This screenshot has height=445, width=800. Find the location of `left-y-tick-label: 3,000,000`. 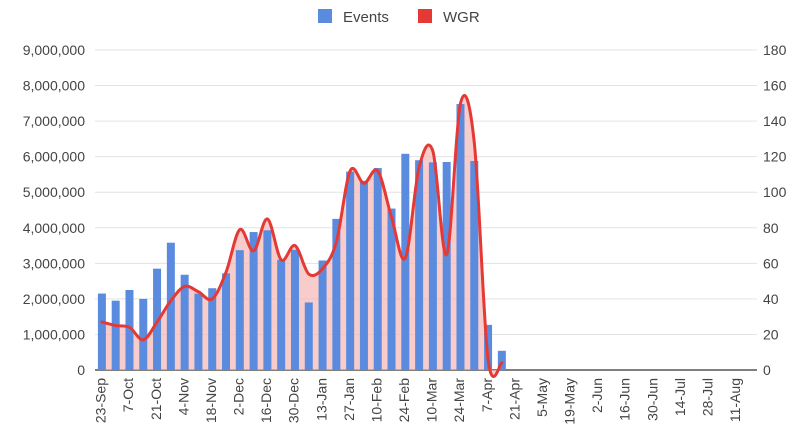

left-y-tick-label: 3,000,000 is located at coordinates (54, 263).